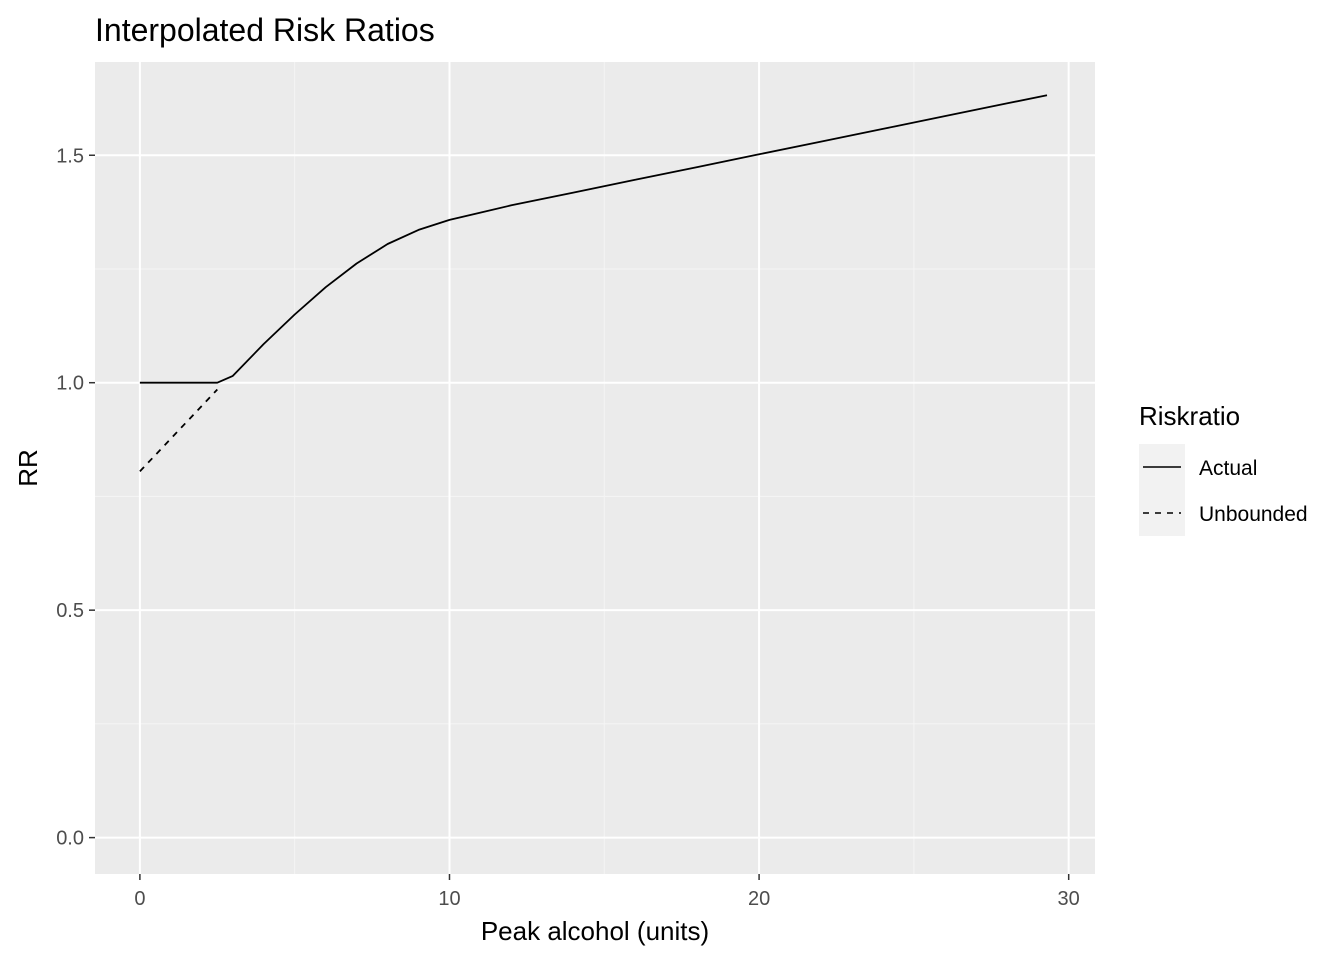  I want to click on y-tick-label: 1.5, so click(70, 156).